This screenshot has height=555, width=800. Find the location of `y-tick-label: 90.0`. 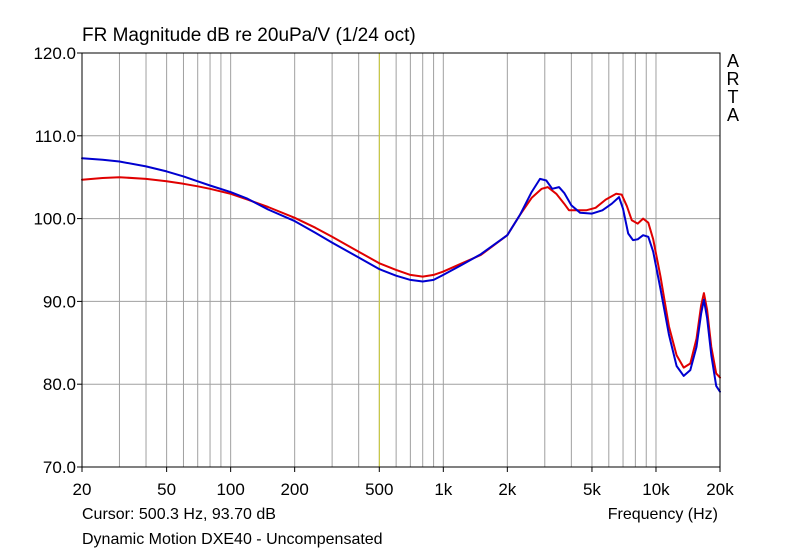

y-tick-label: 90.0 is located at coordinates (59, 301).